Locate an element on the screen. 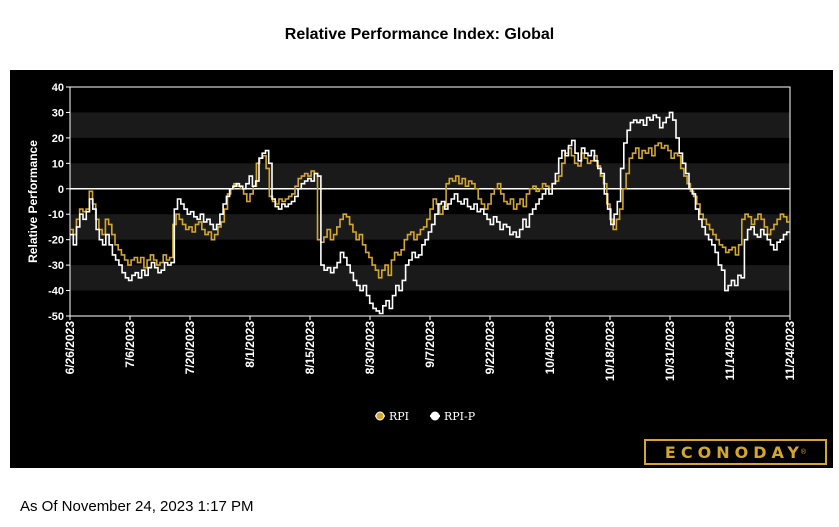 Image resolution: width=839 pixels, height=527 pixels. x-tick-label: 11/24/2023 is located at coordinates (790, 351).